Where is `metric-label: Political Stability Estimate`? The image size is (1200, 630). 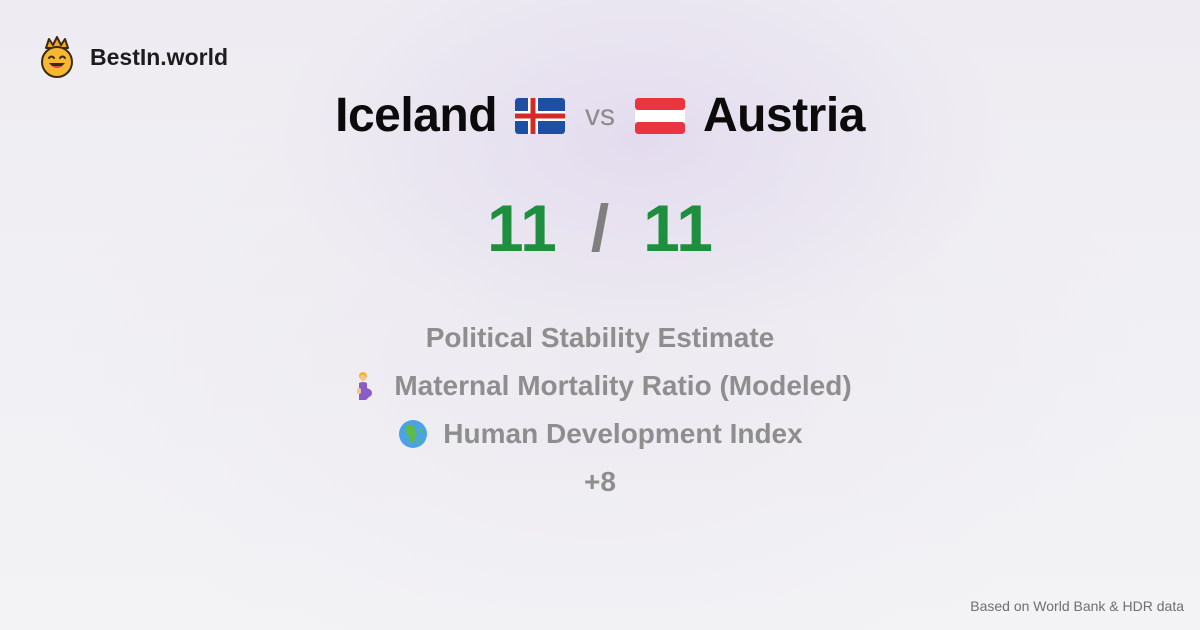 metric-label: Political Stability Estimate is located at coordinates (600, 337).